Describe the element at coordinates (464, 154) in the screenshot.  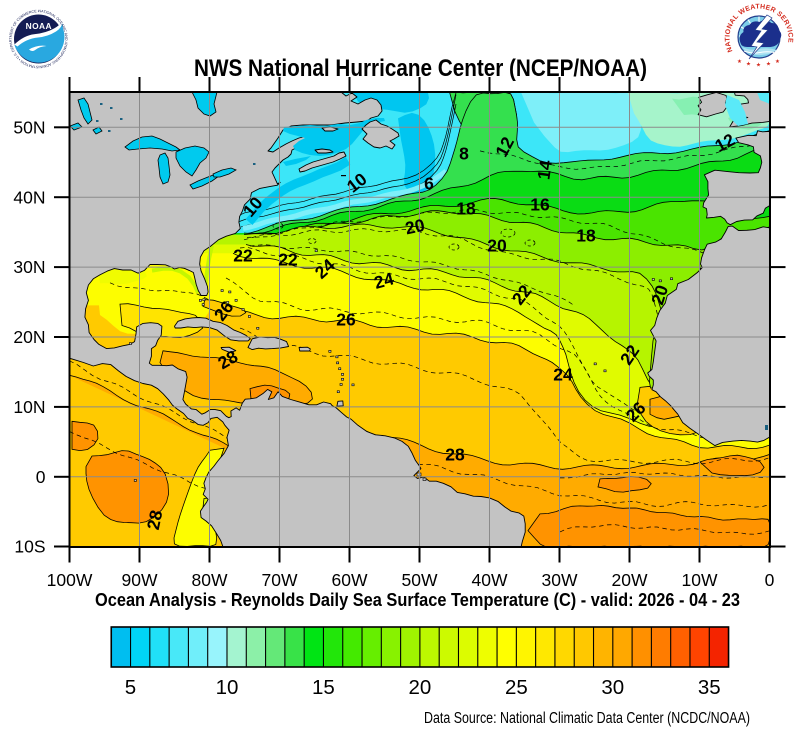
I see `svg-text: 8` at that location.